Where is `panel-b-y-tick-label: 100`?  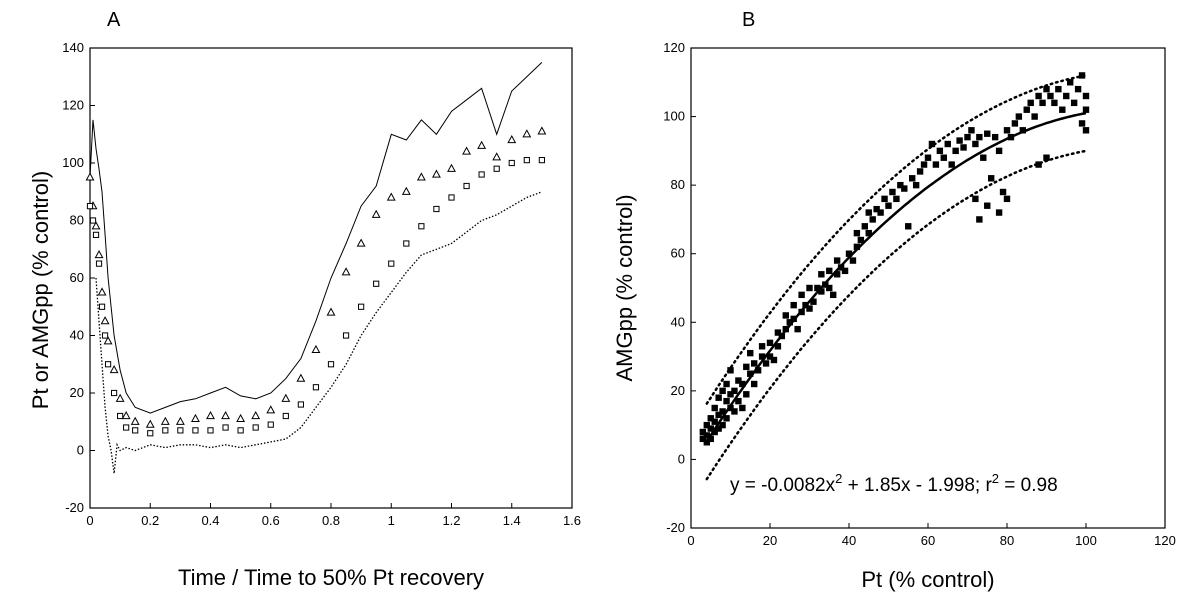 panel-b-y-tick-label: 100 is located at coordinates (674, 116).